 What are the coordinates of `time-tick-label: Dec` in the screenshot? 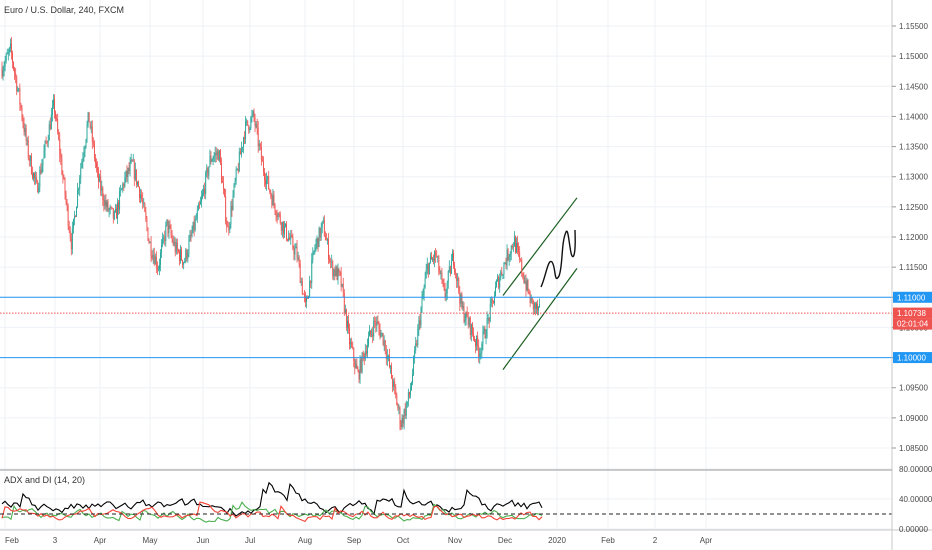 It's located at (505, 540).